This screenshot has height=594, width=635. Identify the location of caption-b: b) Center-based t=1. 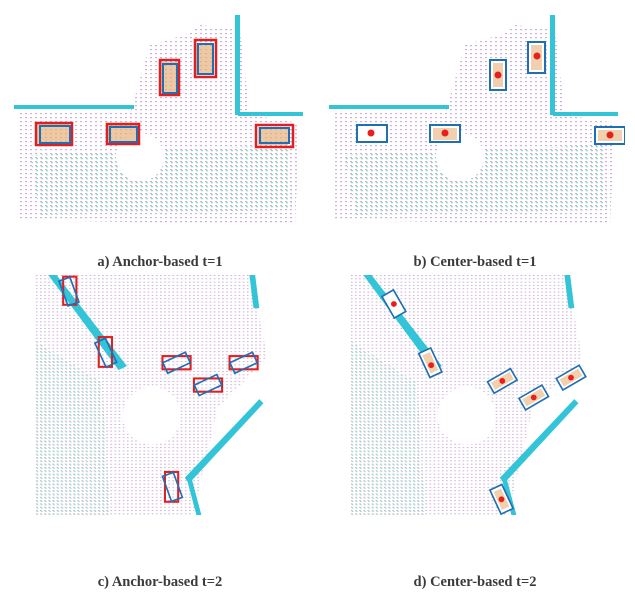
(475, 262).